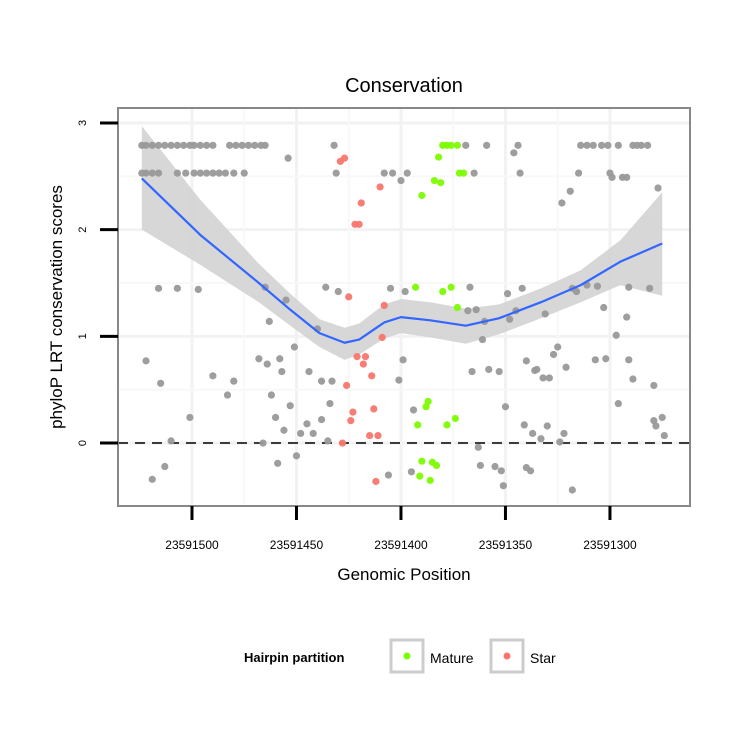 The image size is (750, 755). Describe the element at coordinates (83, 123) in the screenshot. I see `y-tick-label: 3` at that location.